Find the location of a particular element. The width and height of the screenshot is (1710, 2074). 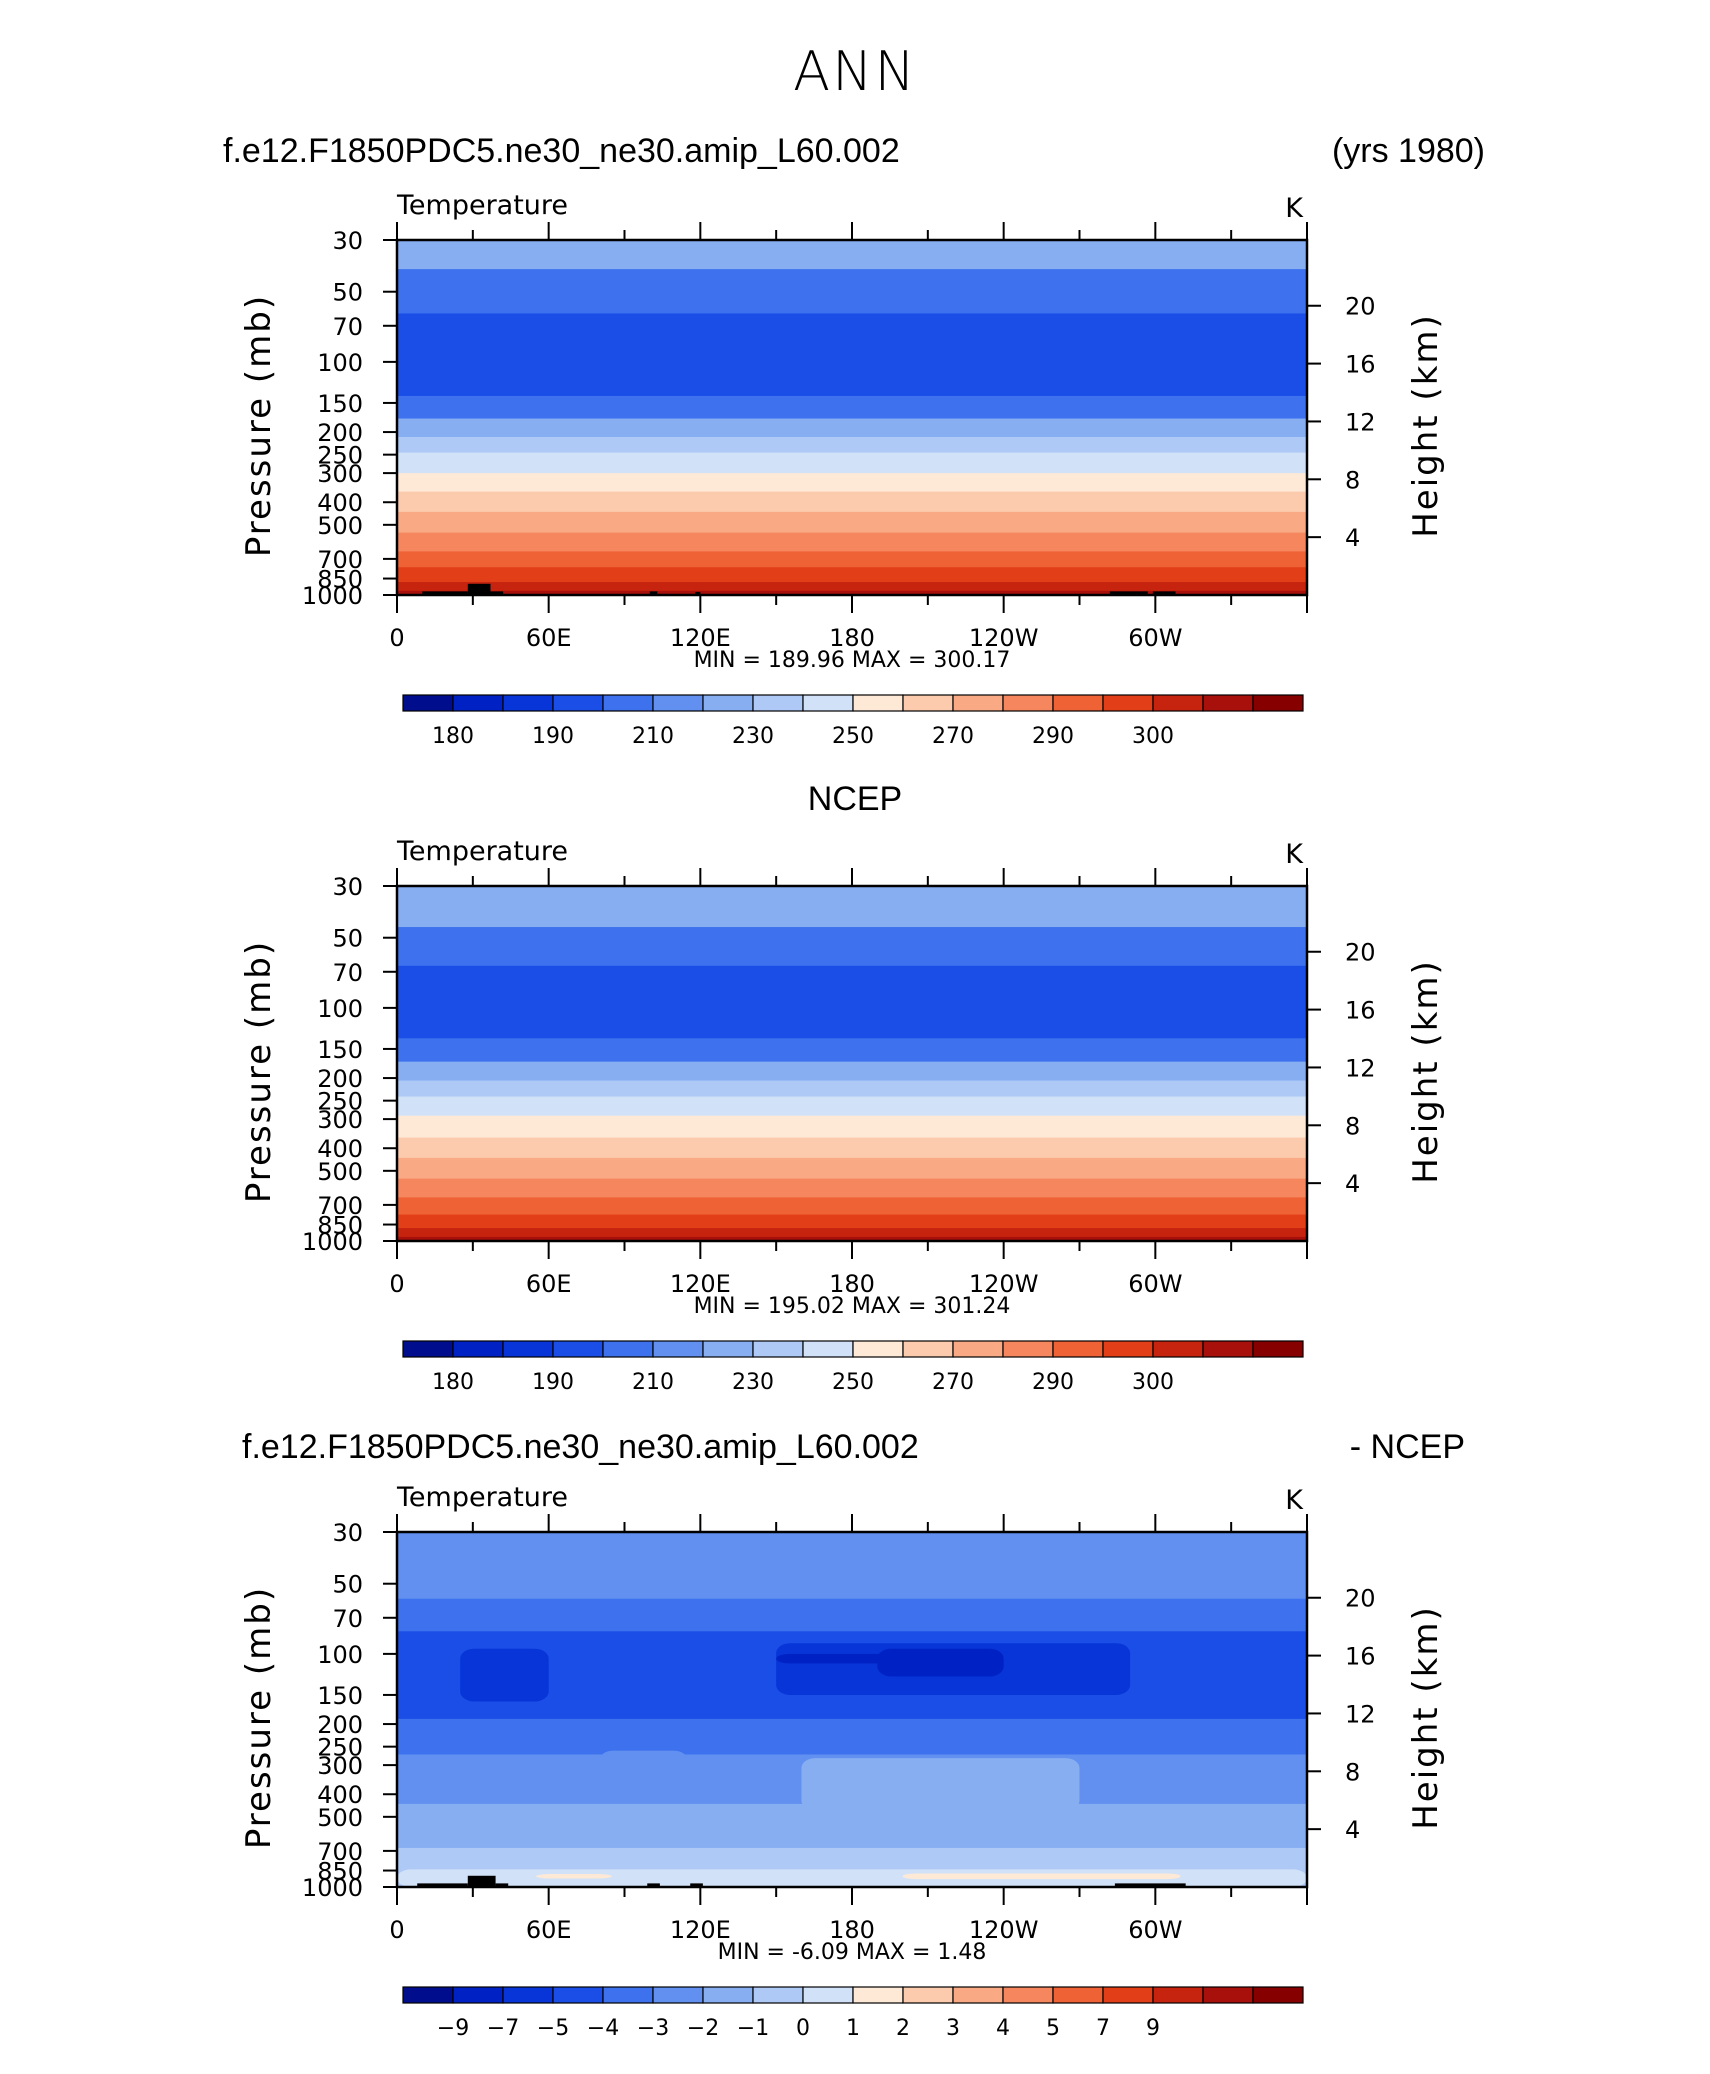

y-tick-label: 70 is located at coordinates (347, 1619).